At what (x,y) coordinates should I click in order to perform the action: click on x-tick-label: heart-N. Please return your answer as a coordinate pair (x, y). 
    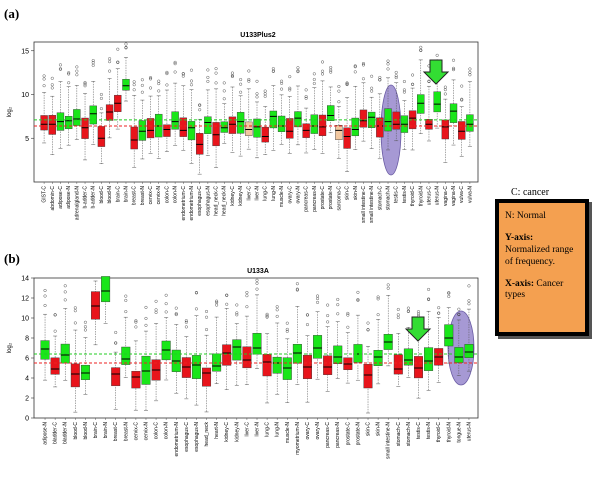
    Looking at the image, I should click on (217, 430).